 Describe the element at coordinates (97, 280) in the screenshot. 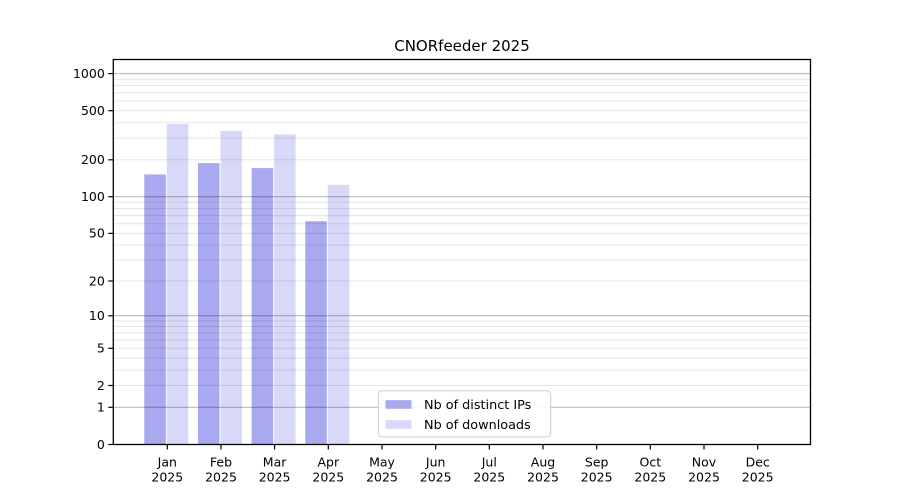

I see `y-tick-label: 20` at that location.